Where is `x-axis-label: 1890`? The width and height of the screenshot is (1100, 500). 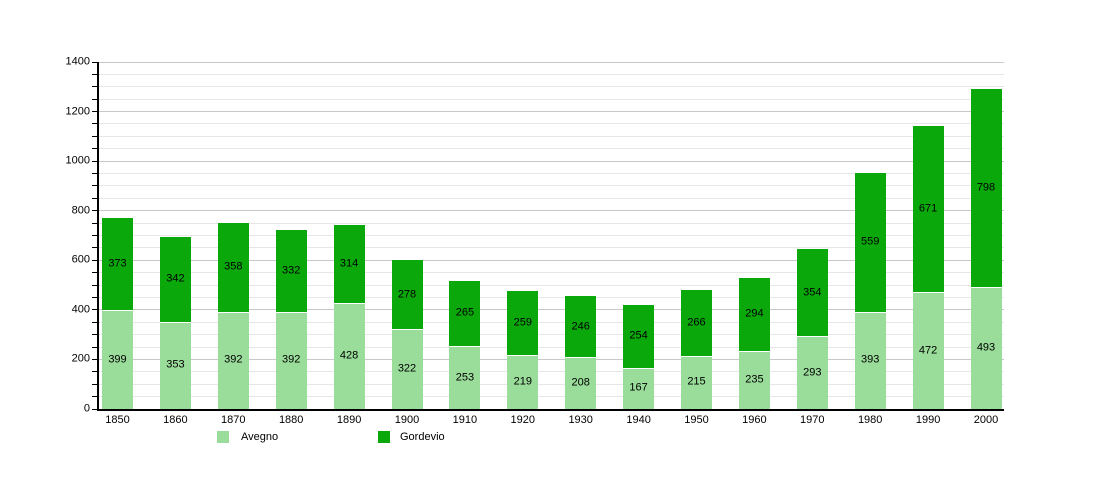
x-axis-label: 1890 is located at coordinates (349, 420).